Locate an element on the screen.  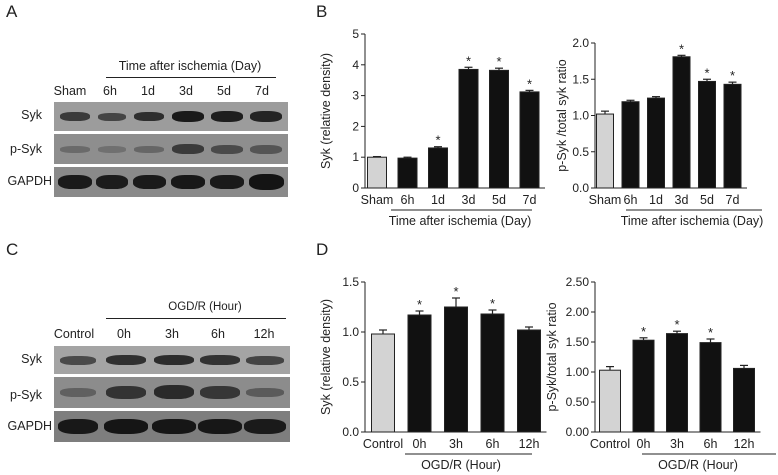
x-tick-label: 7d is located at coordinates (530, 200).